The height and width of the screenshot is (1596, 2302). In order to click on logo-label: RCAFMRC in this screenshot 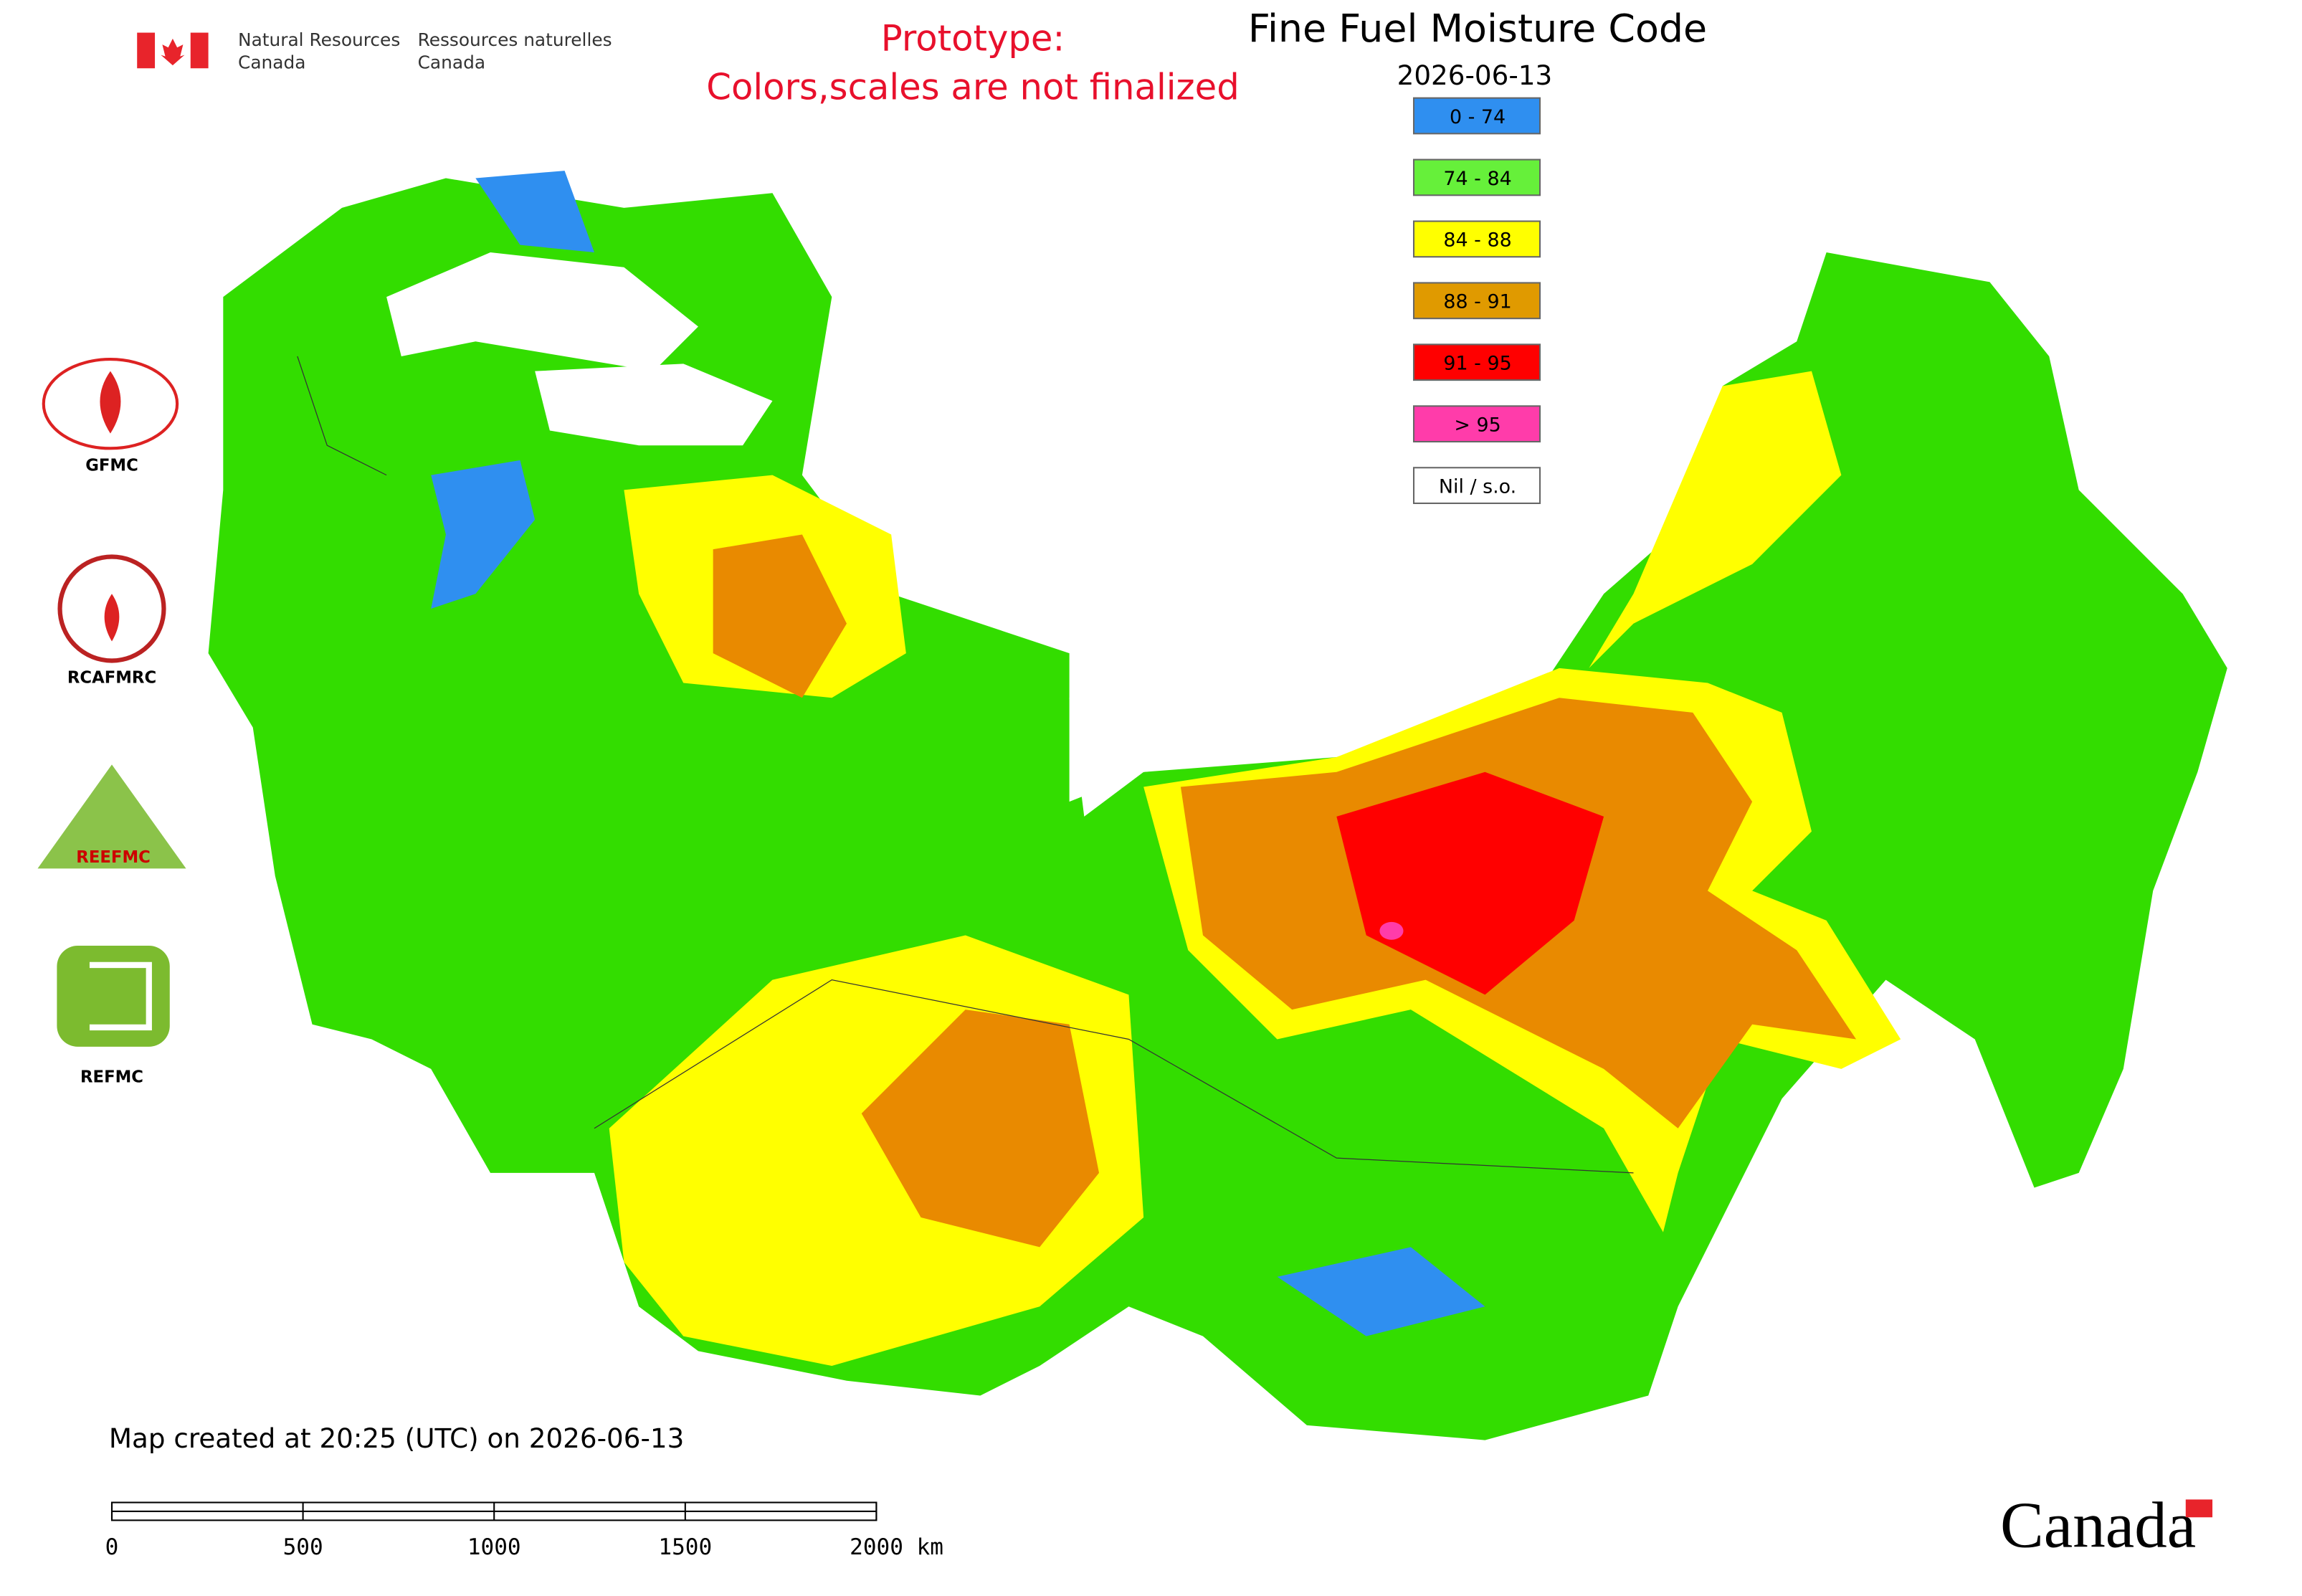, I will do `click(112, 678)`.